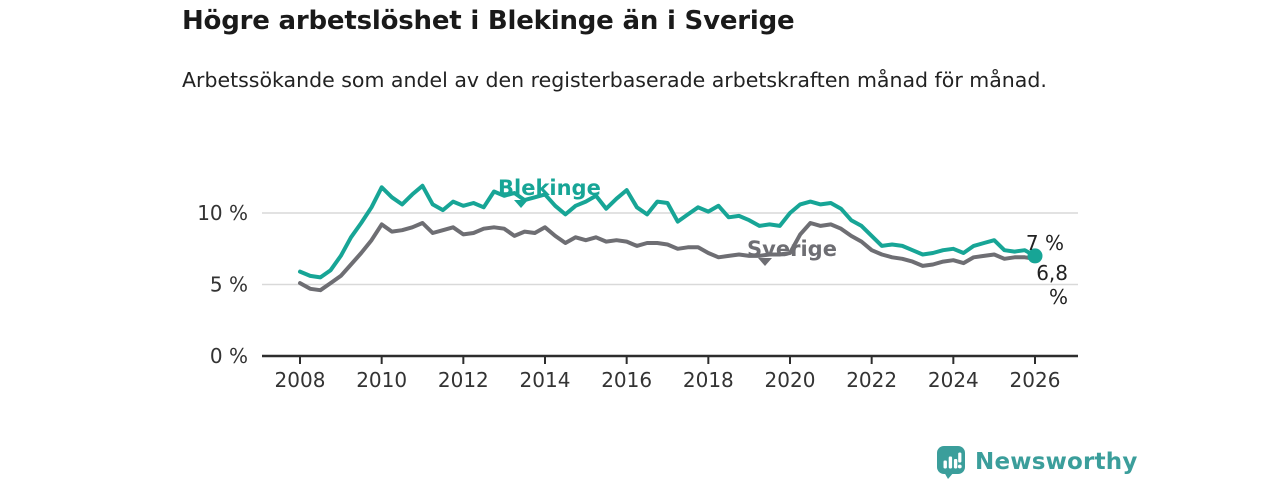  Describe the element at coordinates (1035, 380) in the screenshot. I see `x-tick-label: 2026` at that location.